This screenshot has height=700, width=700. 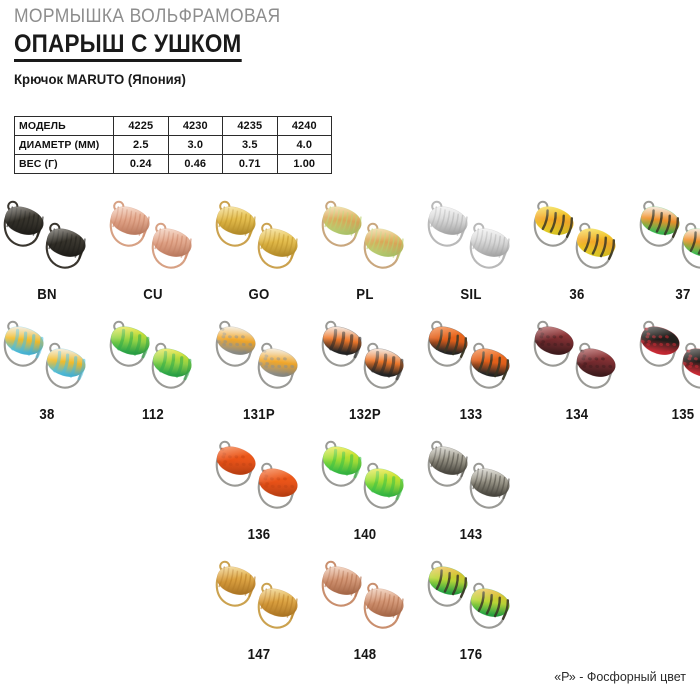 I want to click on spec-cell: 3.0, so click(x=195, y=145).